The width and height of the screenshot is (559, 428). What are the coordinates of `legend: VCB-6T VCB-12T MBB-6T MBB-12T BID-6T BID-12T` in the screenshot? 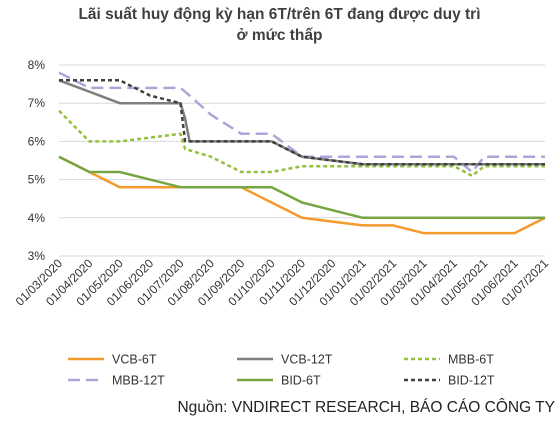 It's located at (281, 370).